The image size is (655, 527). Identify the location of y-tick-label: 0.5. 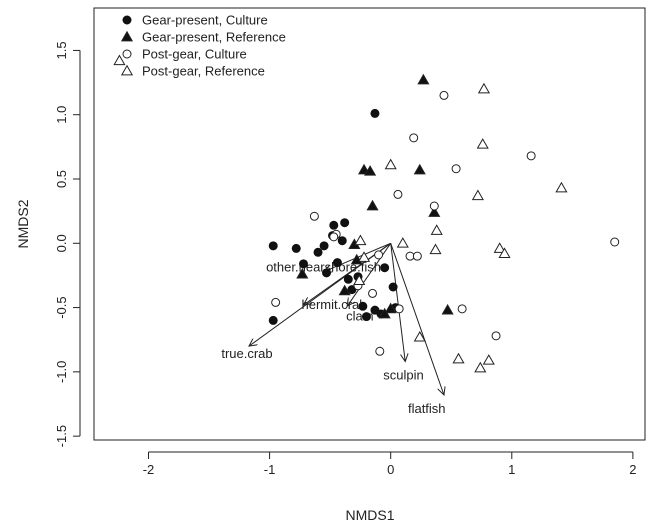
(61, 179).